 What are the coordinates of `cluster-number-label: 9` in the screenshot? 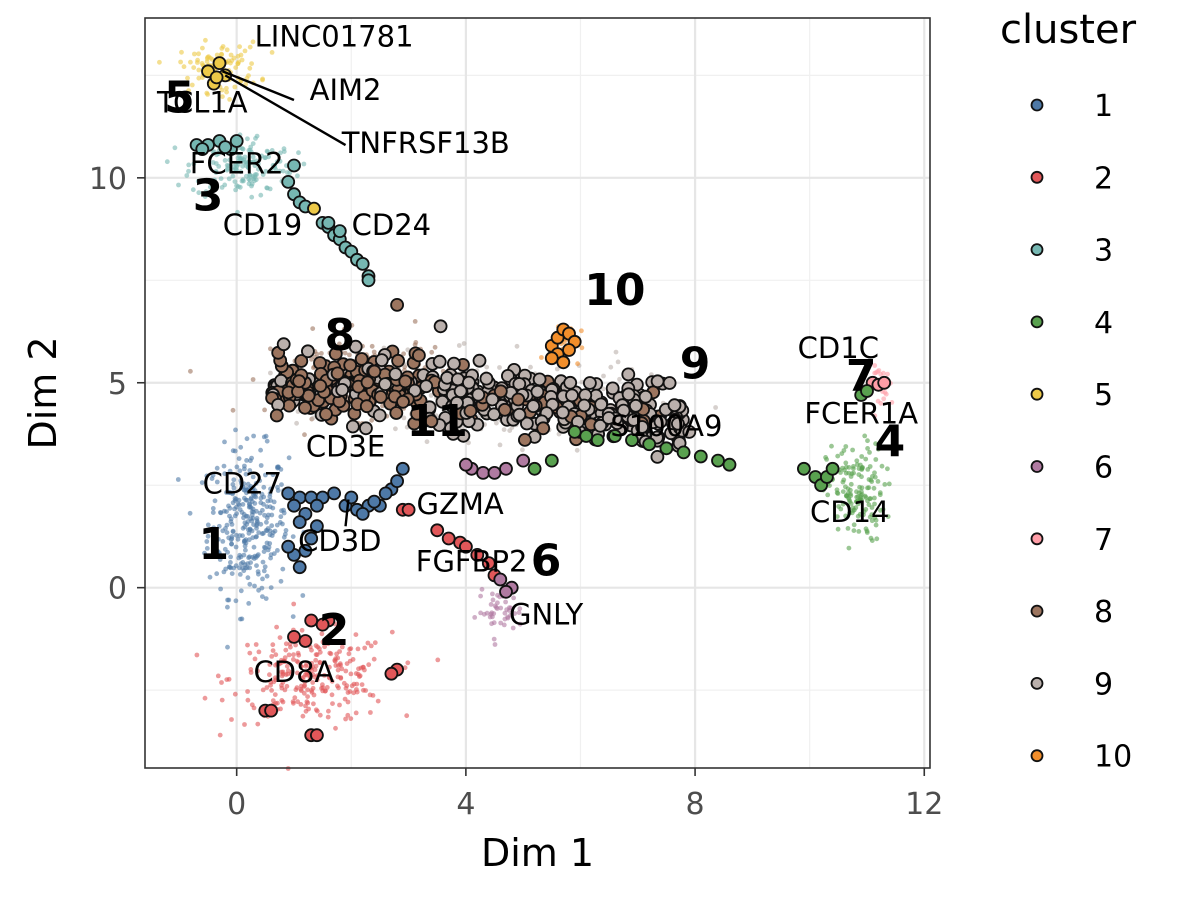 It's located at (695, 364).